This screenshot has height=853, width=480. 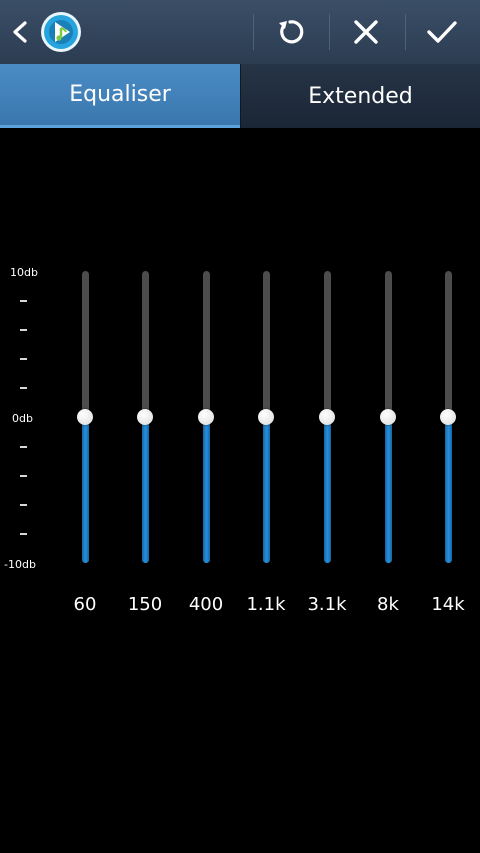 What do you see at coordinates (85, 604) in the screenshot?
I see `eq-band-label: 60` at bounding box center [85, 604].